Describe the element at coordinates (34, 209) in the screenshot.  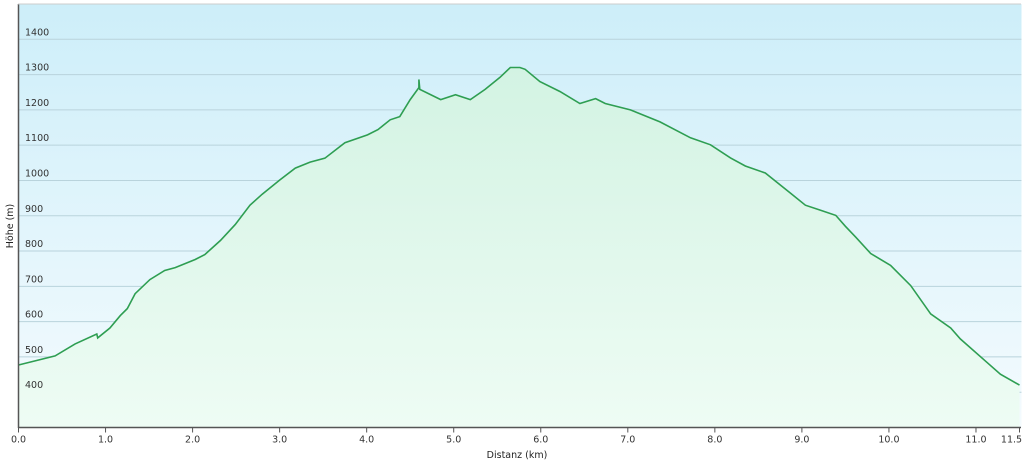
I see `y-tick-label: 900` at that location.